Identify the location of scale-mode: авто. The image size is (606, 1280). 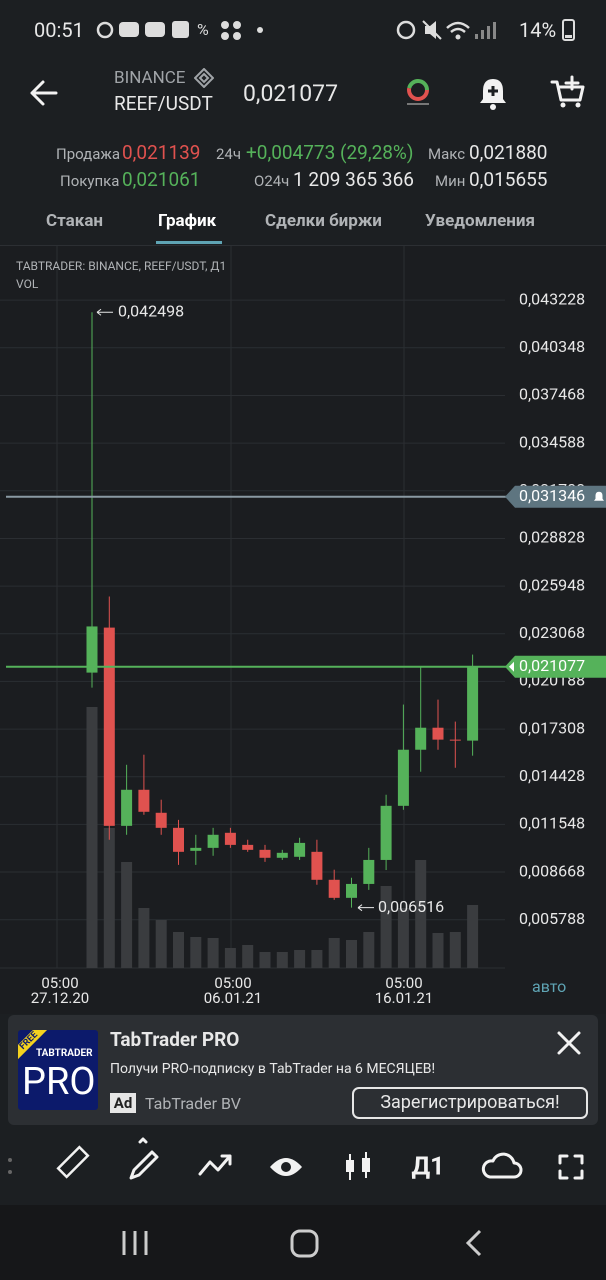
(549, 986).